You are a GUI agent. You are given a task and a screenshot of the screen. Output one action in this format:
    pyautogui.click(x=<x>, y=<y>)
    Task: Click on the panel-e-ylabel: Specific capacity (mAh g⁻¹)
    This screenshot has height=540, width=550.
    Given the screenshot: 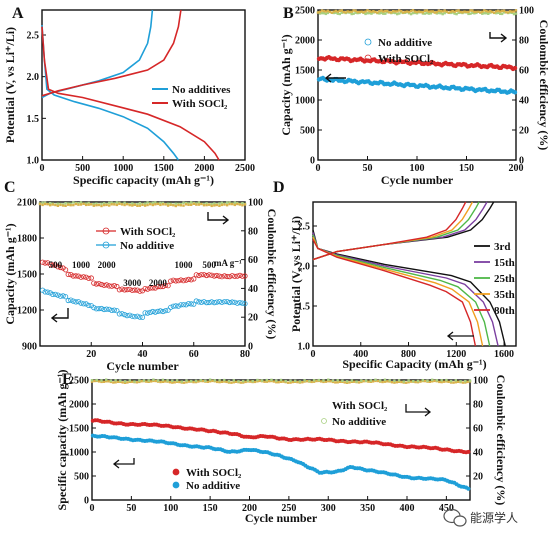 What is the action you would take?
    pyautogui.click(x=62, y=440)
    